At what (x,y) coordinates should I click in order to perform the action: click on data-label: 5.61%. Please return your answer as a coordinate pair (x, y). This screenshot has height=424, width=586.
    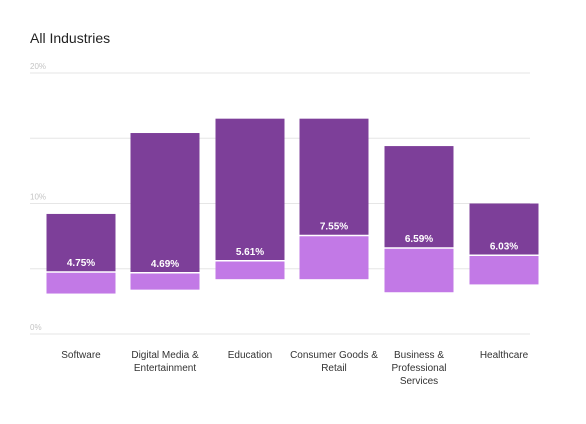
    Looking at the image, I should click on (250, 252).